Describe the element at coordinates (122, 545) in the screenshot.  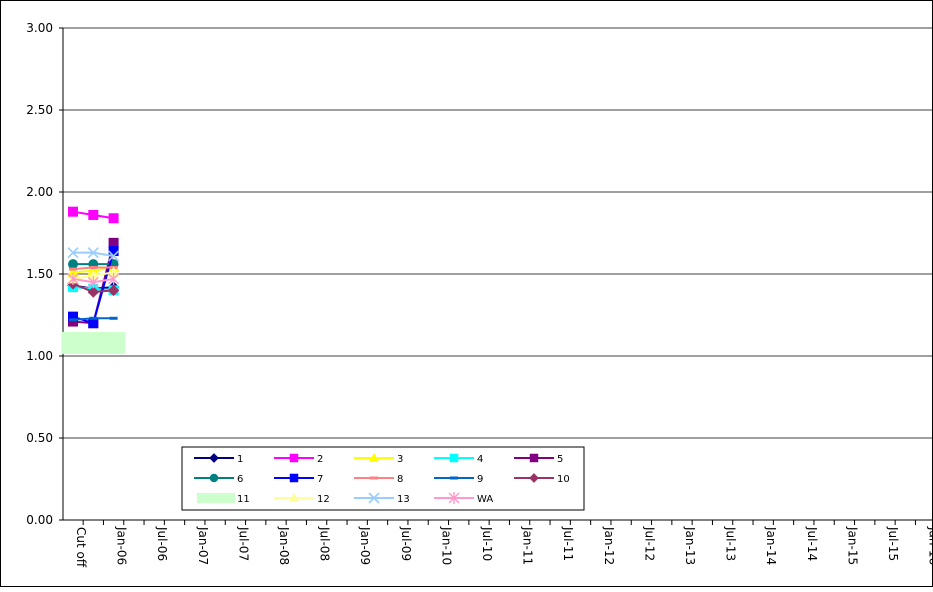
I see `x-tick-label: Jan-06` at that location.